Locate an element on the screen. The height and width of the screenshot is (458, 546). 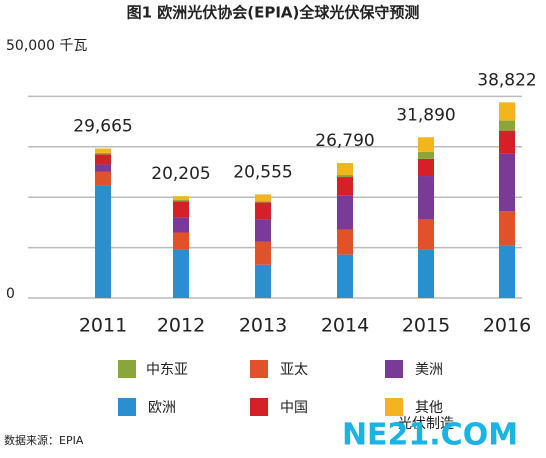
total-label: 20,555 is located at coordinates (262, 172).